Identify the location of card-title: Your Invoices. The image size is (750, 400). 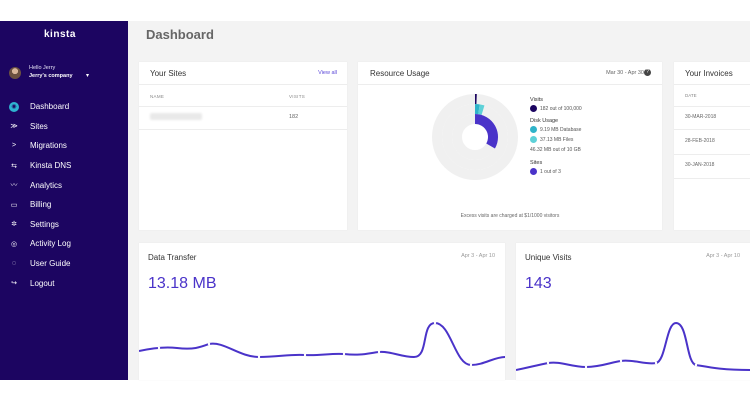
(709, 73).